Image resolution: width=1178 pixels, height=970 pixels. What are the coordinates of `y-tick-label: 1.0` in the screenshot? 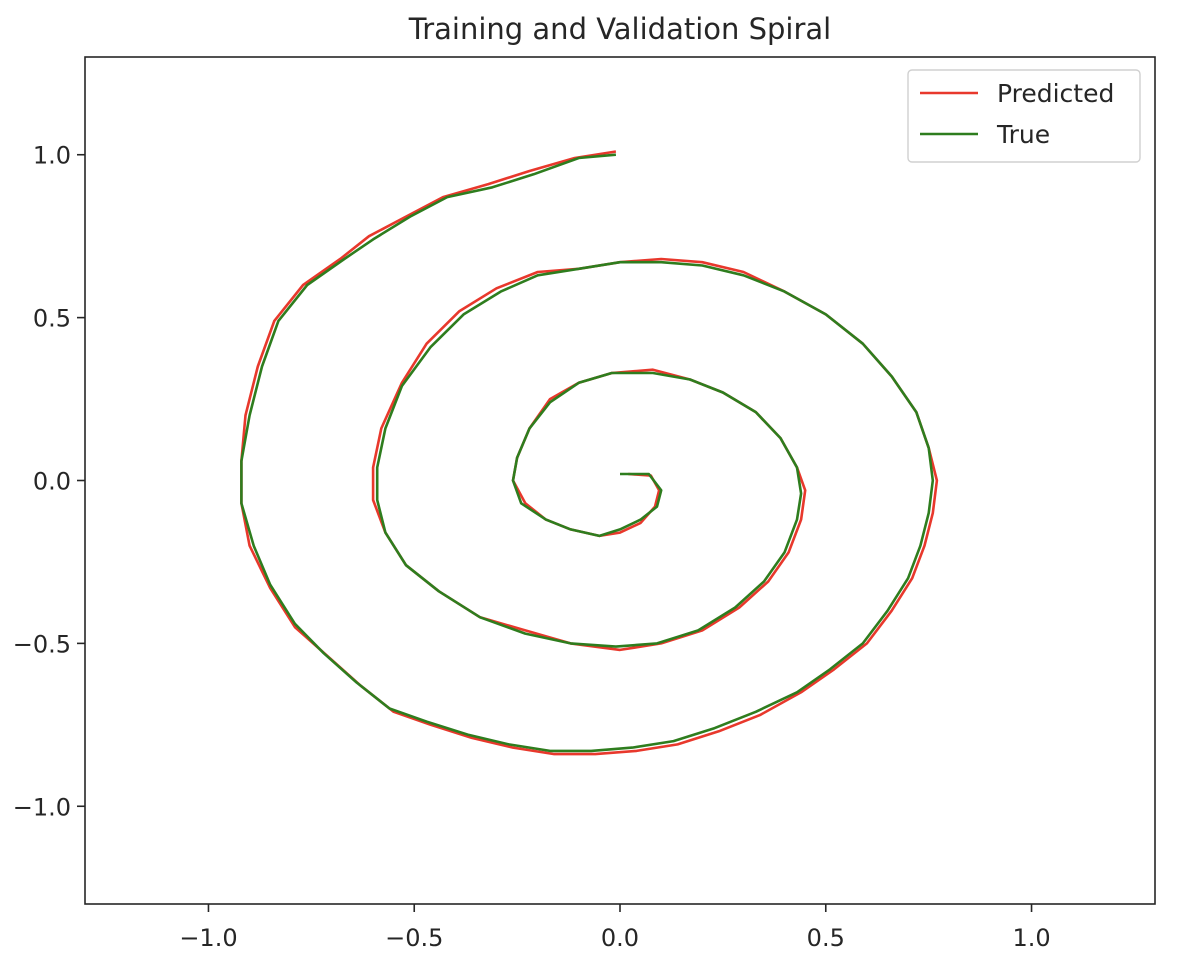 It's located at (52, 156).